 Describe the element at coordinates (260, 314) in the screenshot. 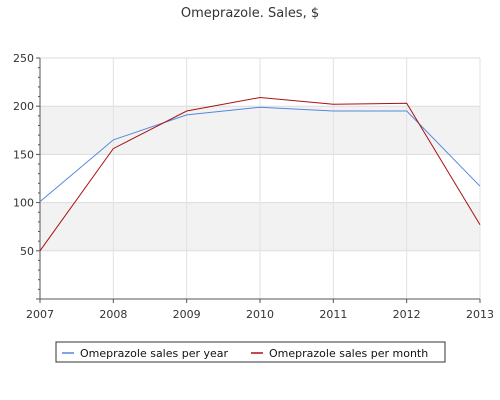

I see `x-tick-label: 2010` at that location.